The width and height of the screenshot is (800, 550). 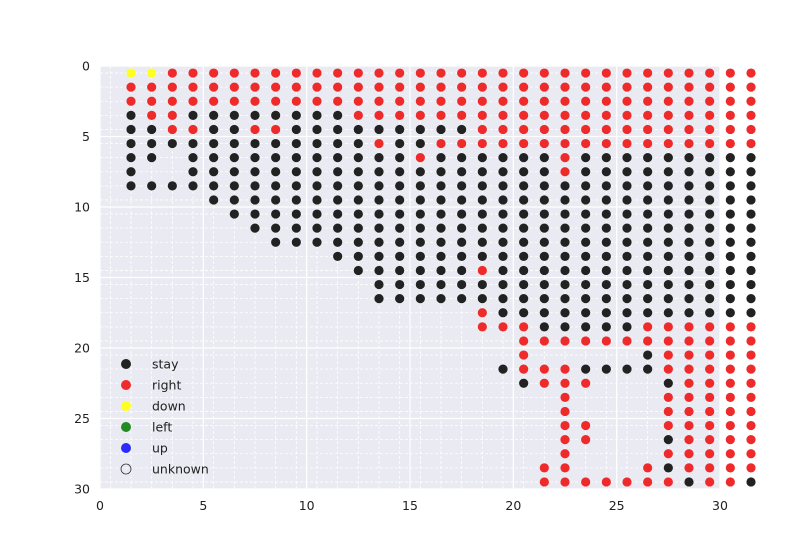 What do you see at coordinates (126, 448) in the screenshot?
I see `legend-marker-up` at bounding box center [126, 448].